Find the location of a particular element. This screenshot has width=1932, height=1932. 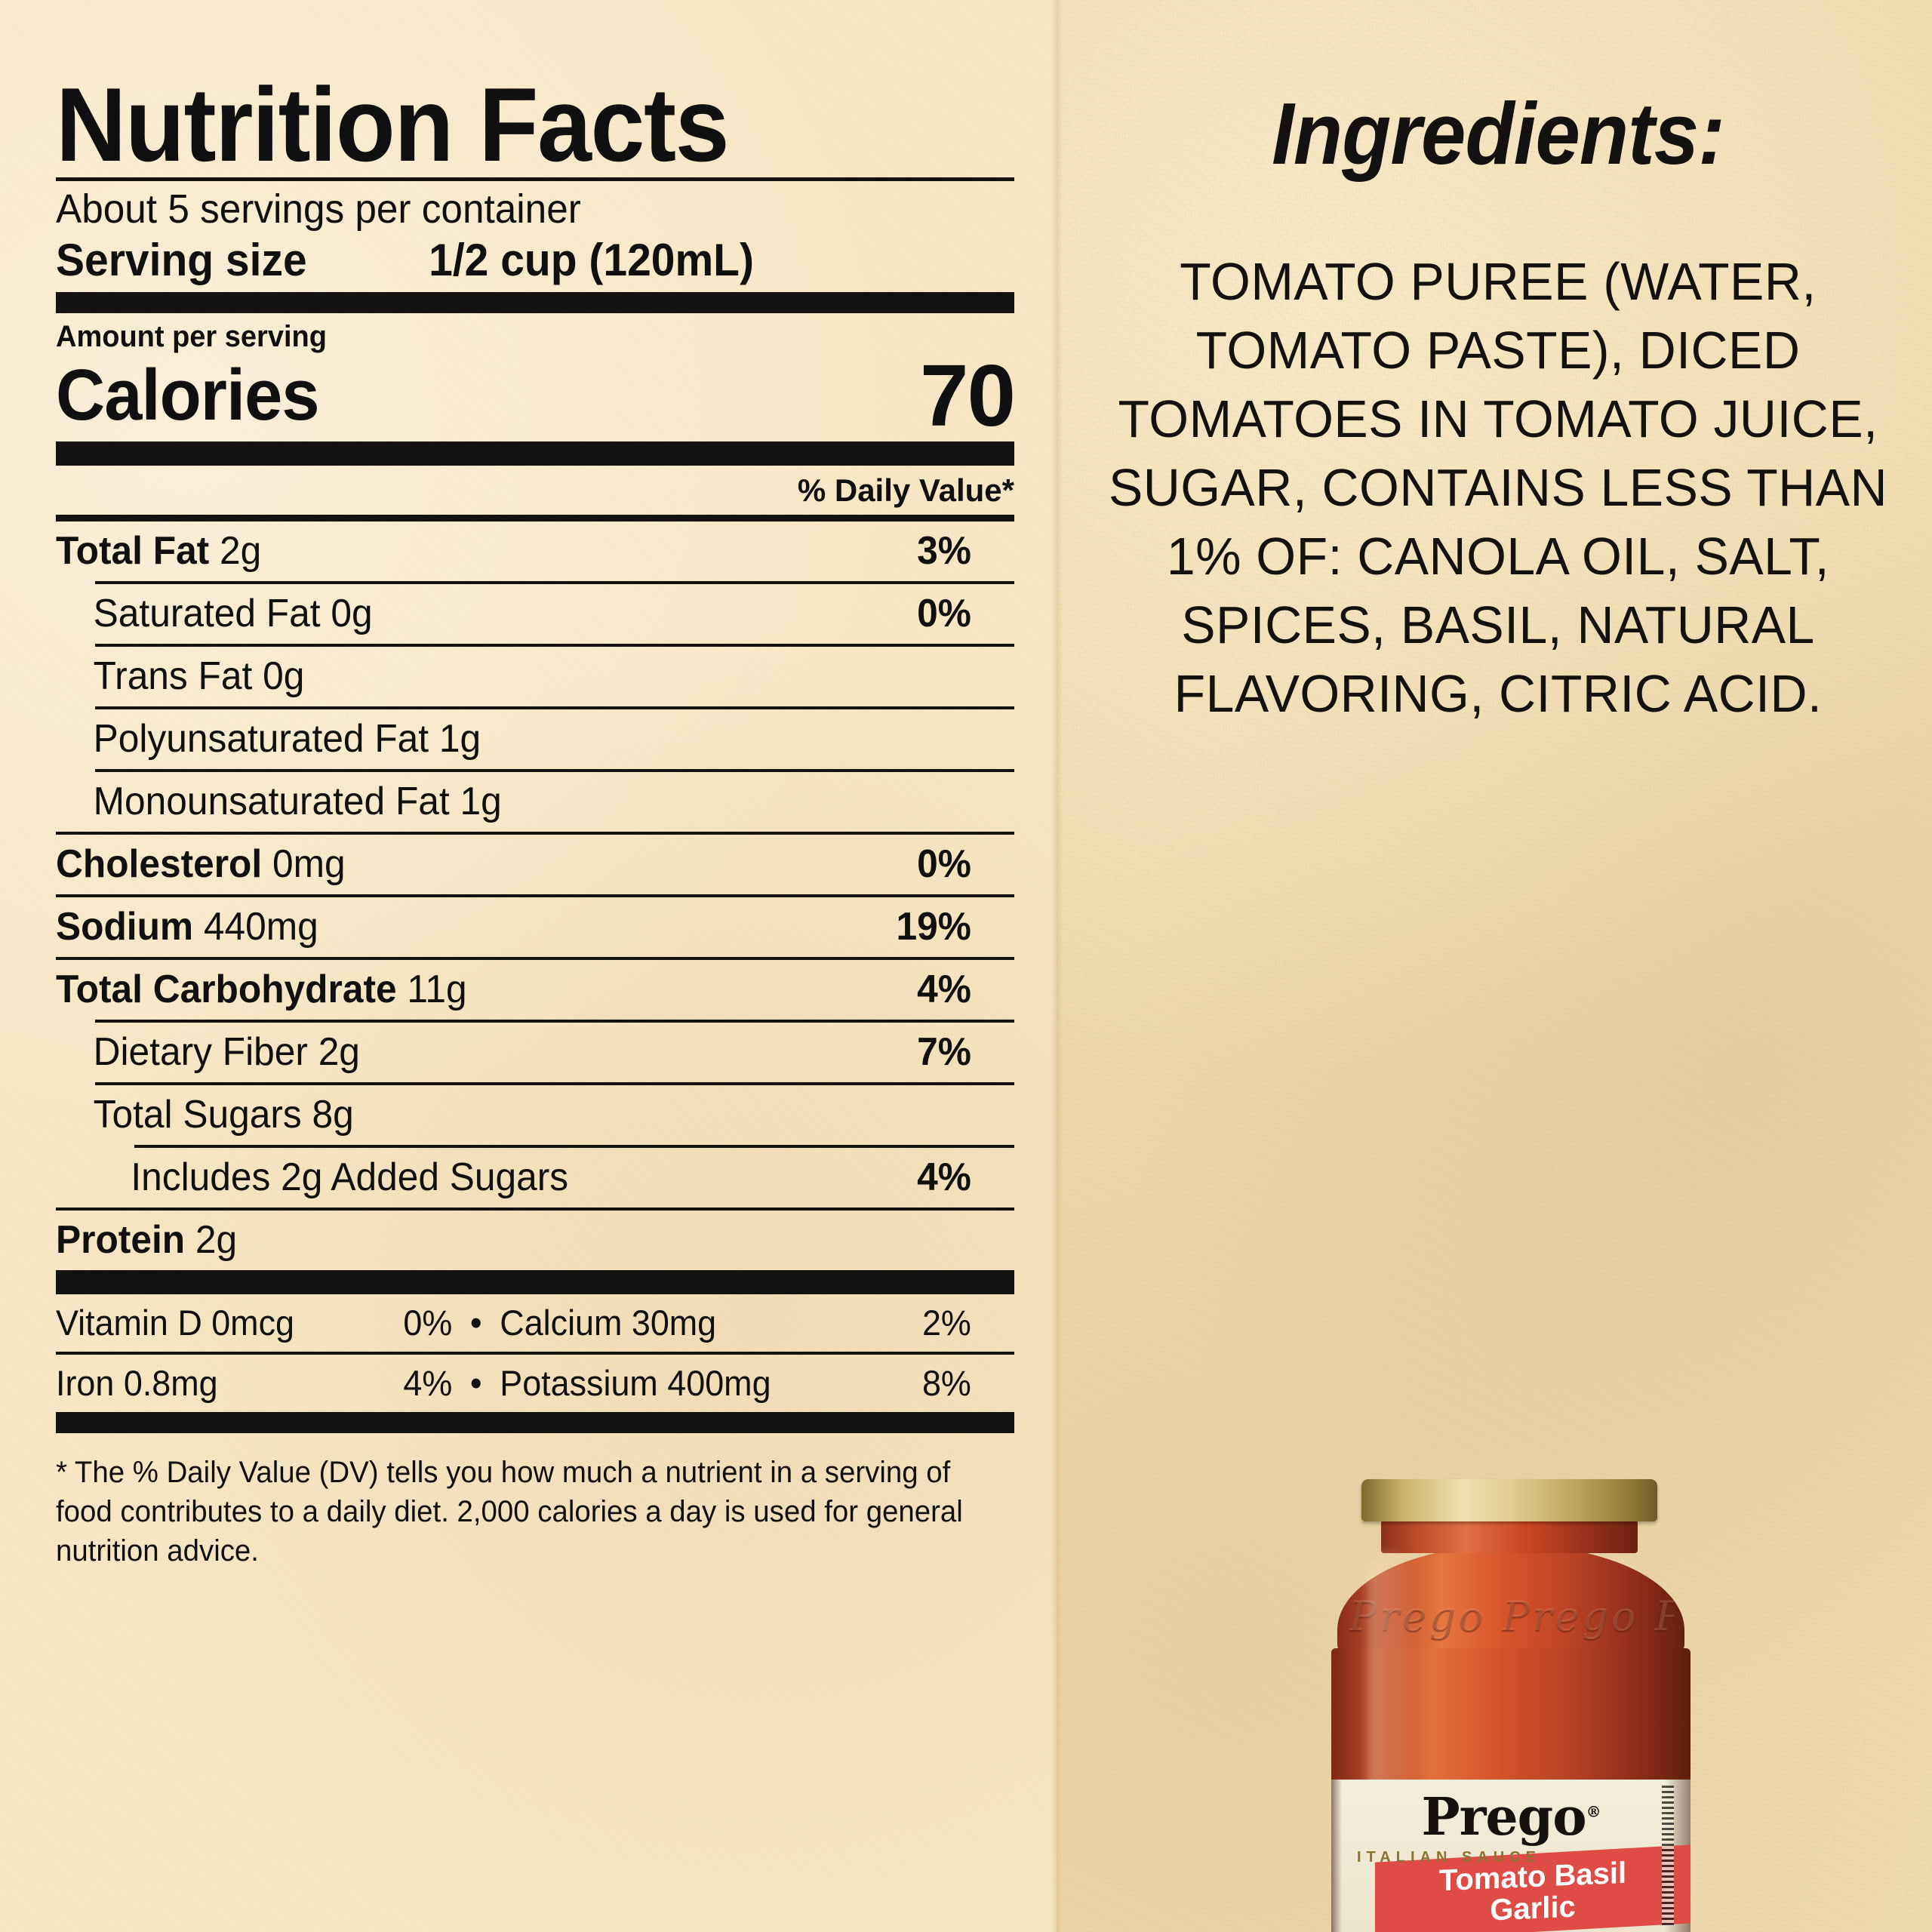

jar-neck is located at coordinates (1509, 1536).